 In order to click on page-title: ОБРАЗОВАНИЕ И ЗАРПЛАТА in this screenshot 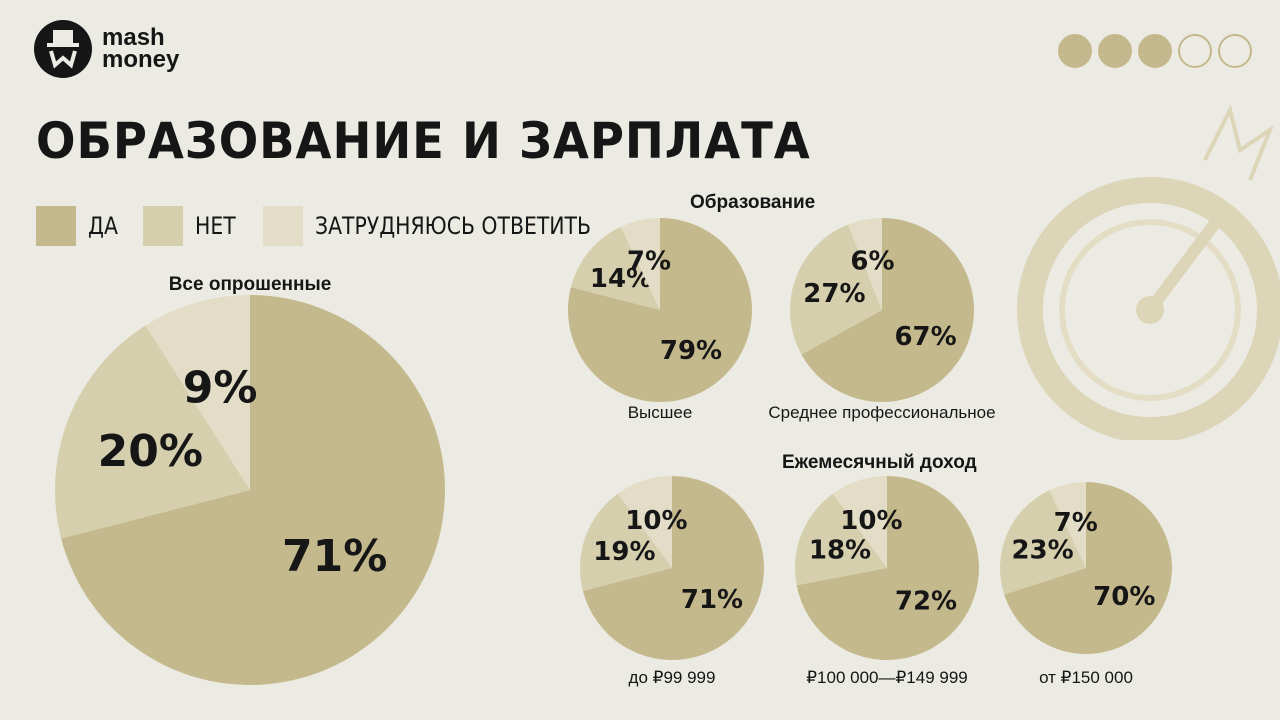, I will do `click(423, 141)`.